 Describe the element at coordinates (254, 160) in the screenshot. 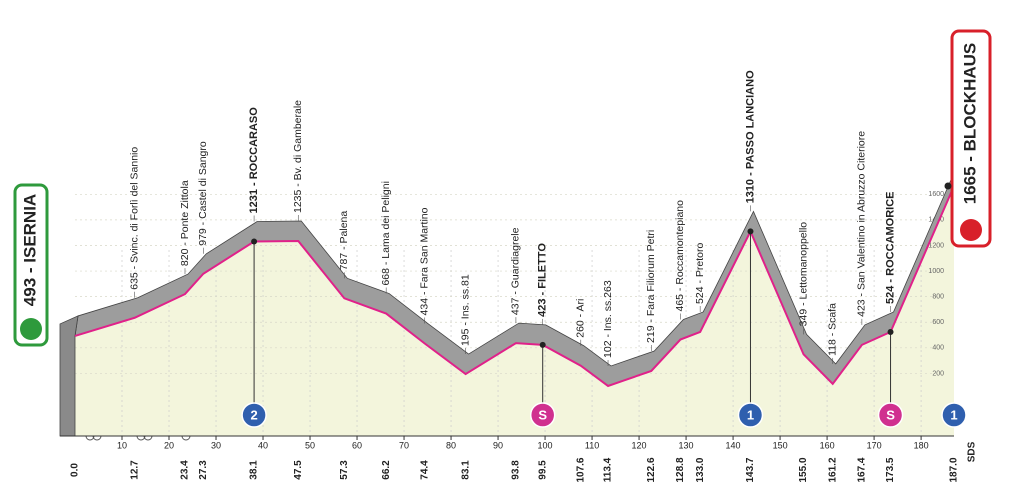

I see `waypoint-label: 1231 - ROCCARASO` at that location.